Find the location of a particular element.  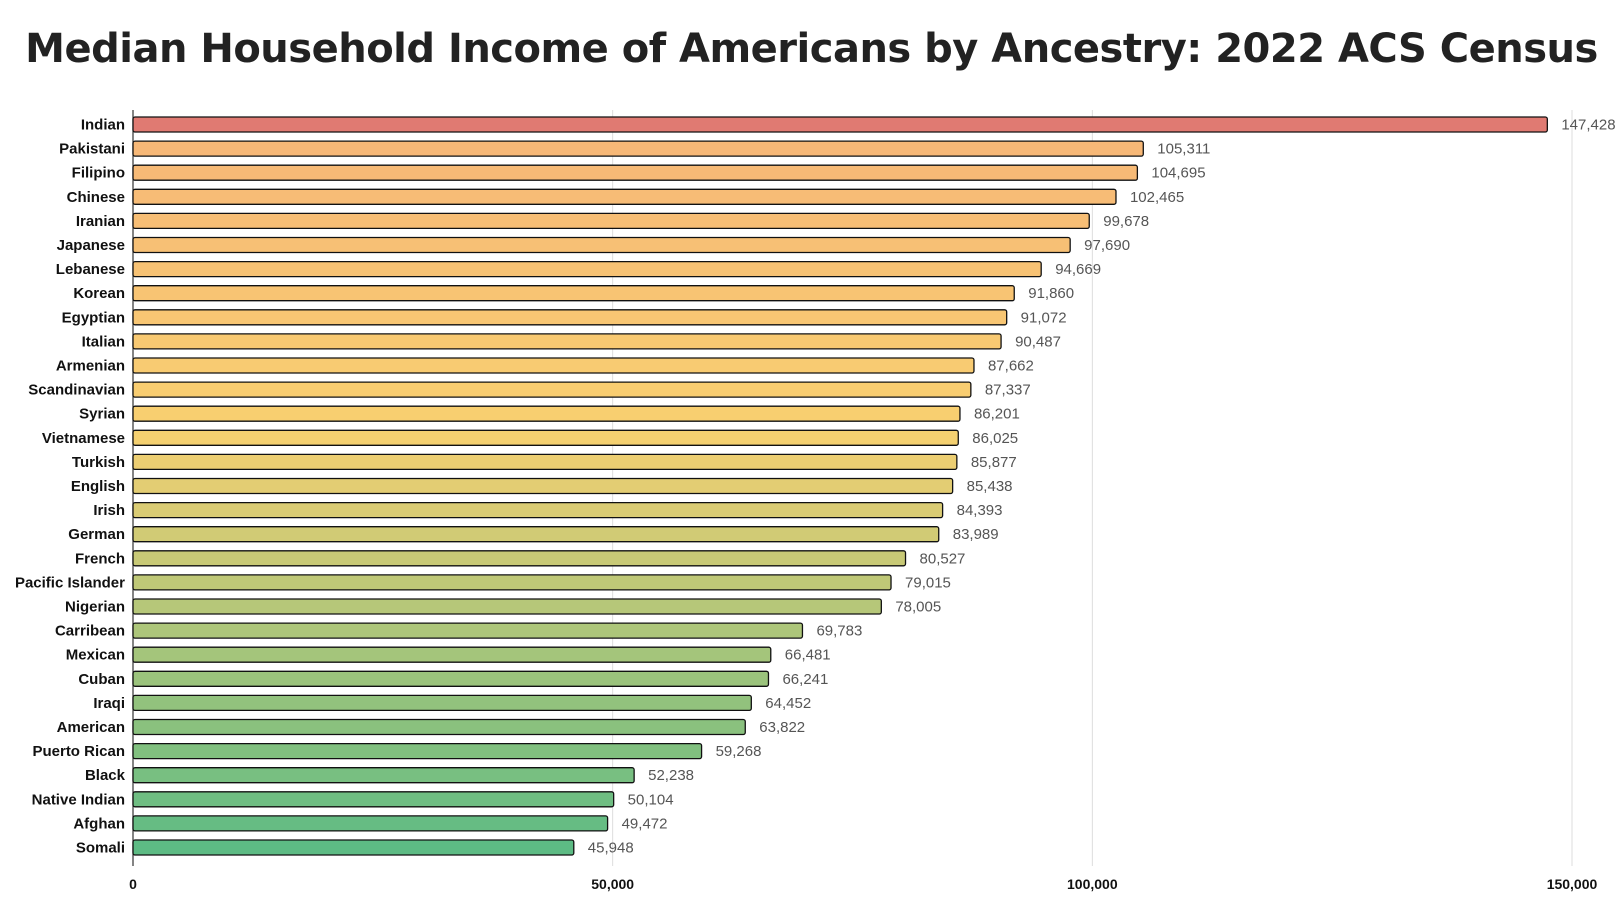

value-label: 52,238 is located at coordinates (671, 775).